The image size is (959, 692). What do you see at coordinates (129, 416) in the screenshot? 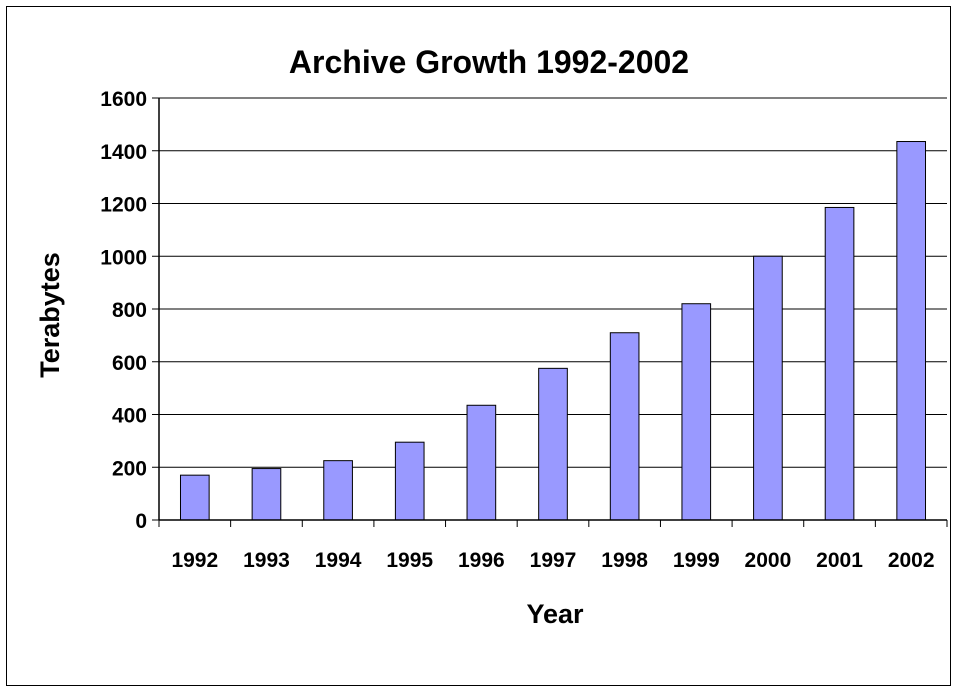
I see `y-tick-label: 400` at bounding box center [129, 416].